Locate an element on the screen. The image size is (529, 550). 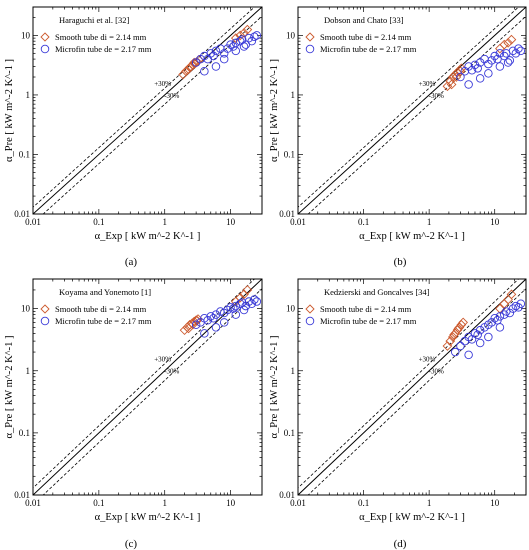
x-axis-label: α_Exp [ kW m^-2 K^-1 ] is located at coordinates (412, 236).